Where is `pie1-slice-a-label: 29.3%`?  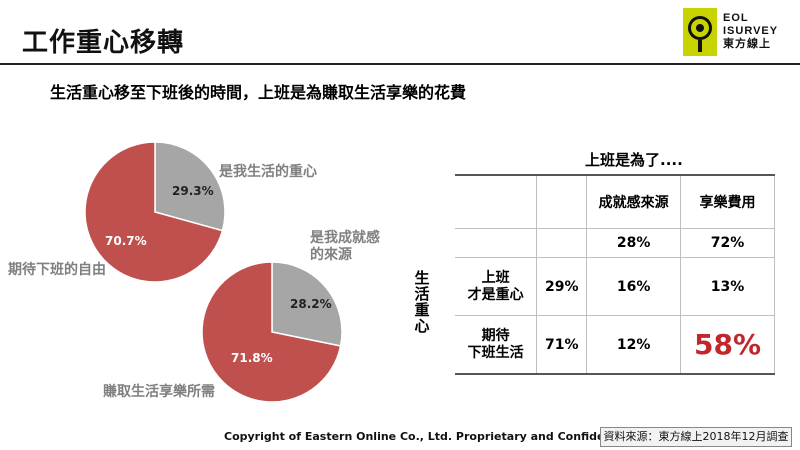 pie1-slice-a-label: 29.3% is located at coordinates (193, 191).